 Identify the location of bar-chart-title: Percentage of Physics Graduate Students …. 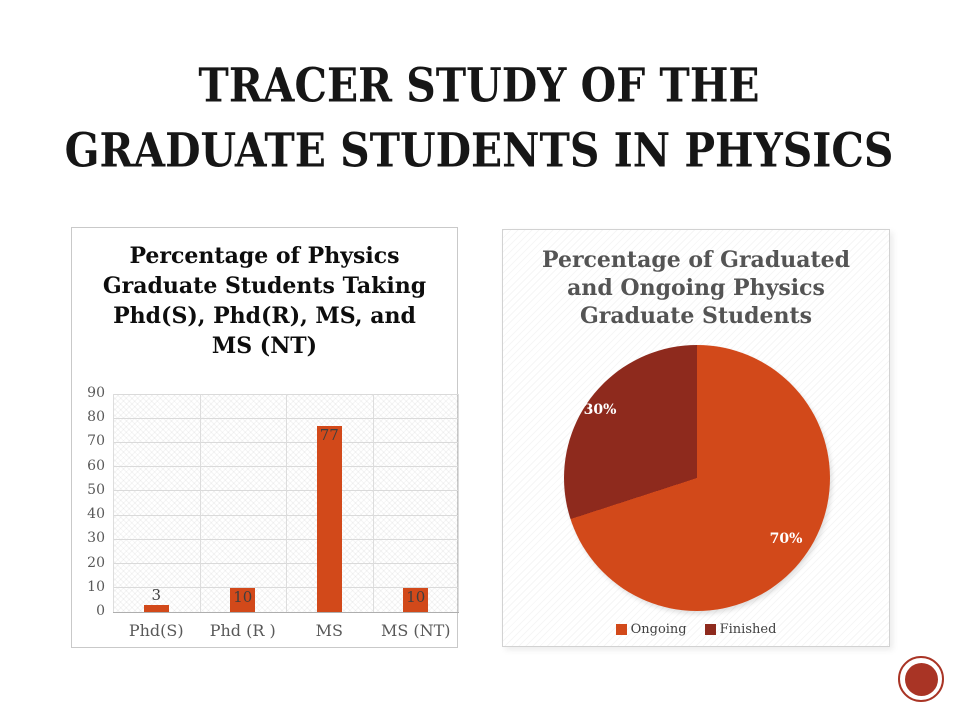
(264, 301).